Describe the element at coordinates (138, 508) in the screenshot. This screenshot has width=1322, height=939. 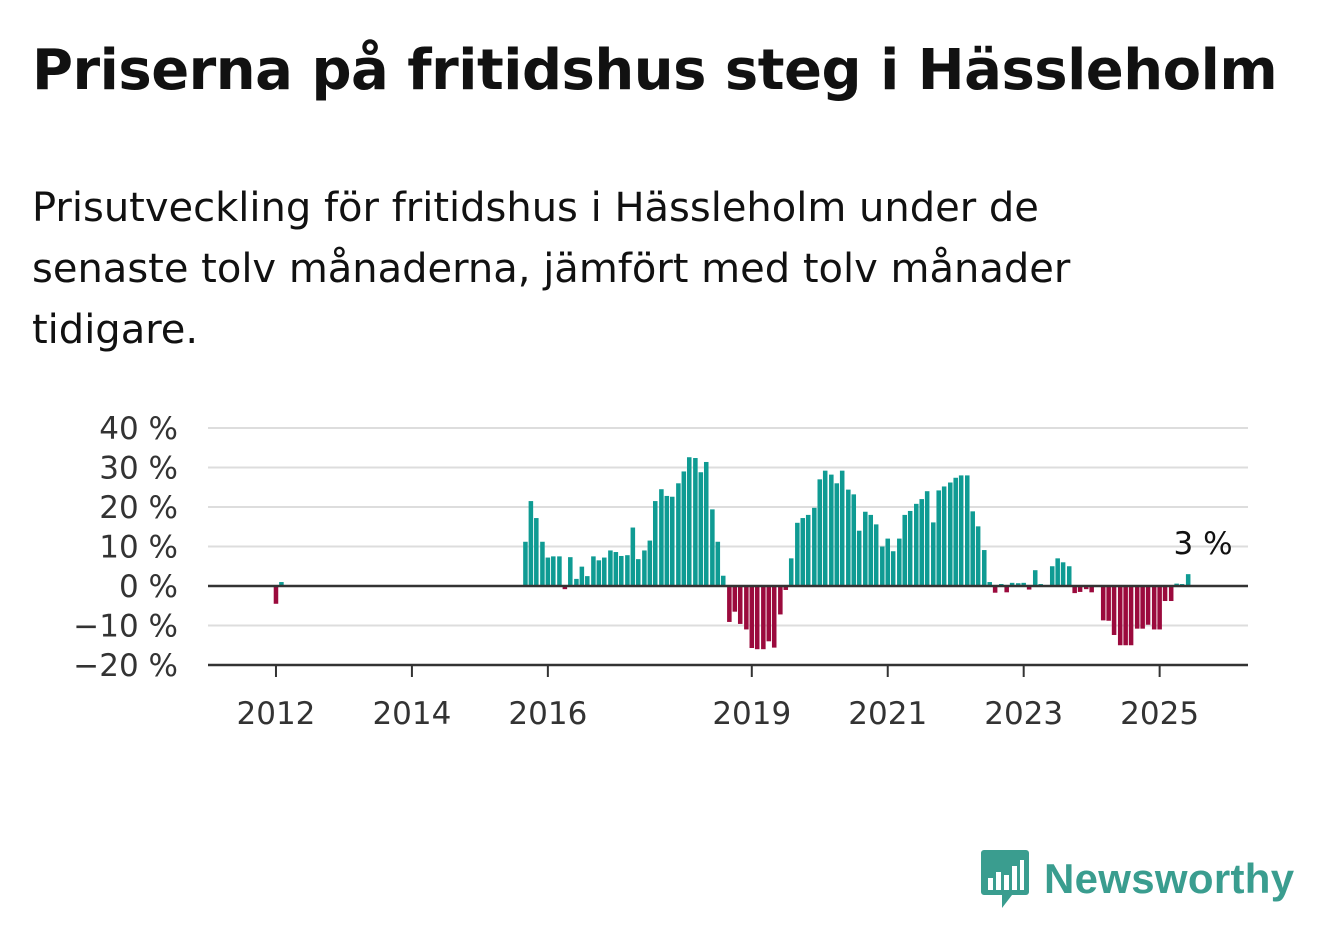
I see `y-tick-label: 20 %` at that location.